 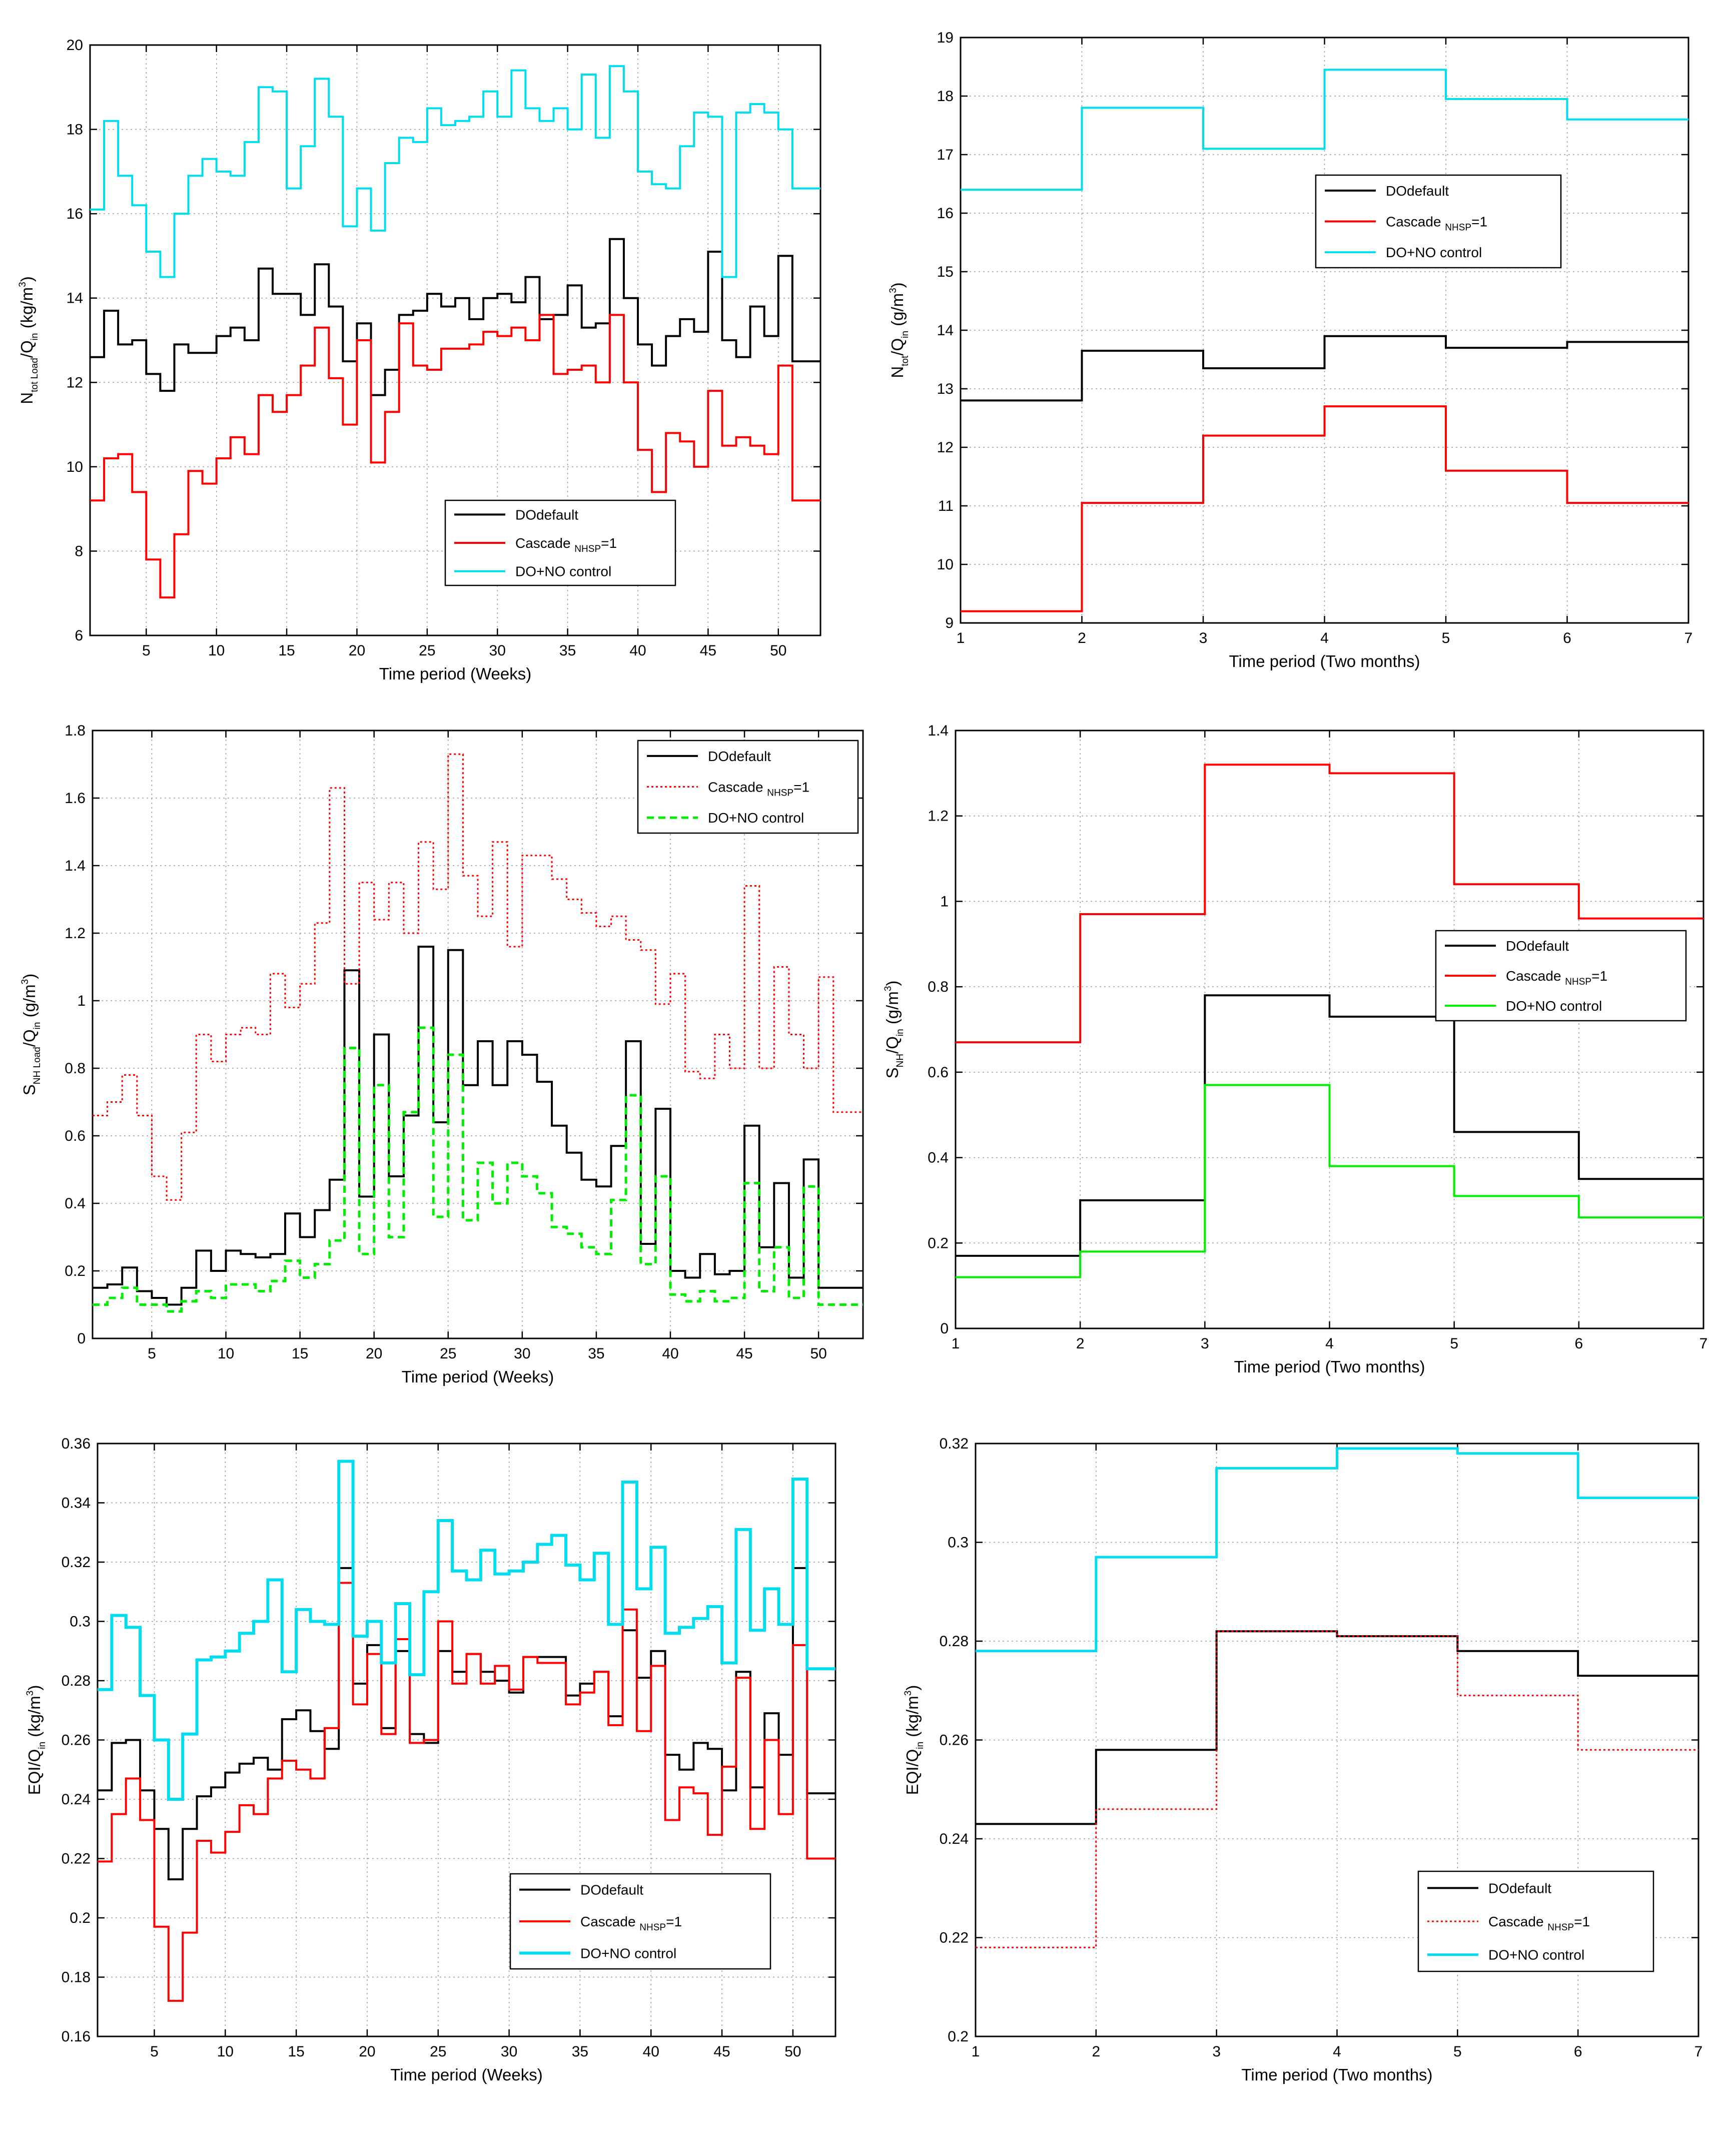 I want to click on x-tick-label: 25, so click(x=438, y=2051).